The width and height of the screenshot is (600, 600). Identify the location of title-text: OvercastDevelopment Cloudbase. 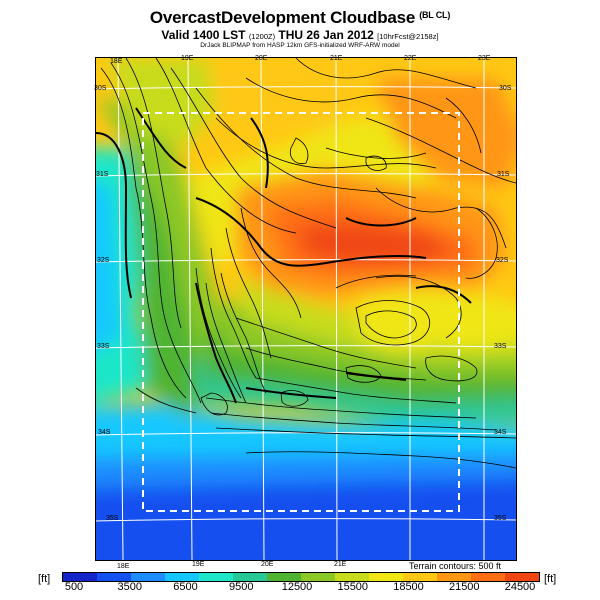
(282, 17).